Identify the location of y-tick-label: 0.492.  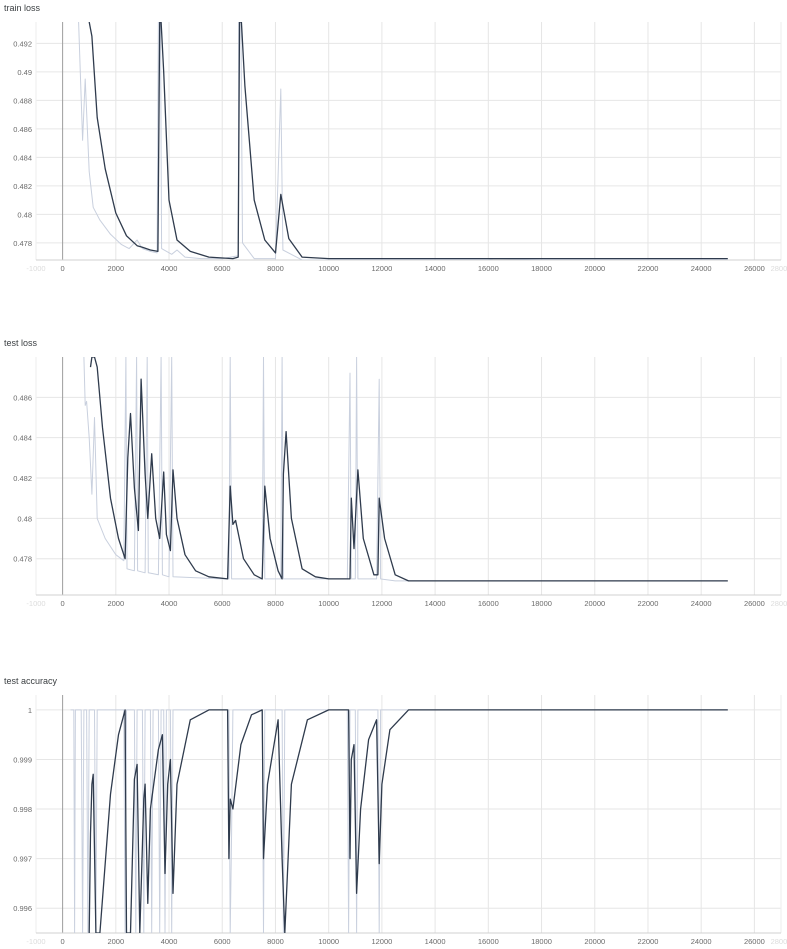
(22, 43).